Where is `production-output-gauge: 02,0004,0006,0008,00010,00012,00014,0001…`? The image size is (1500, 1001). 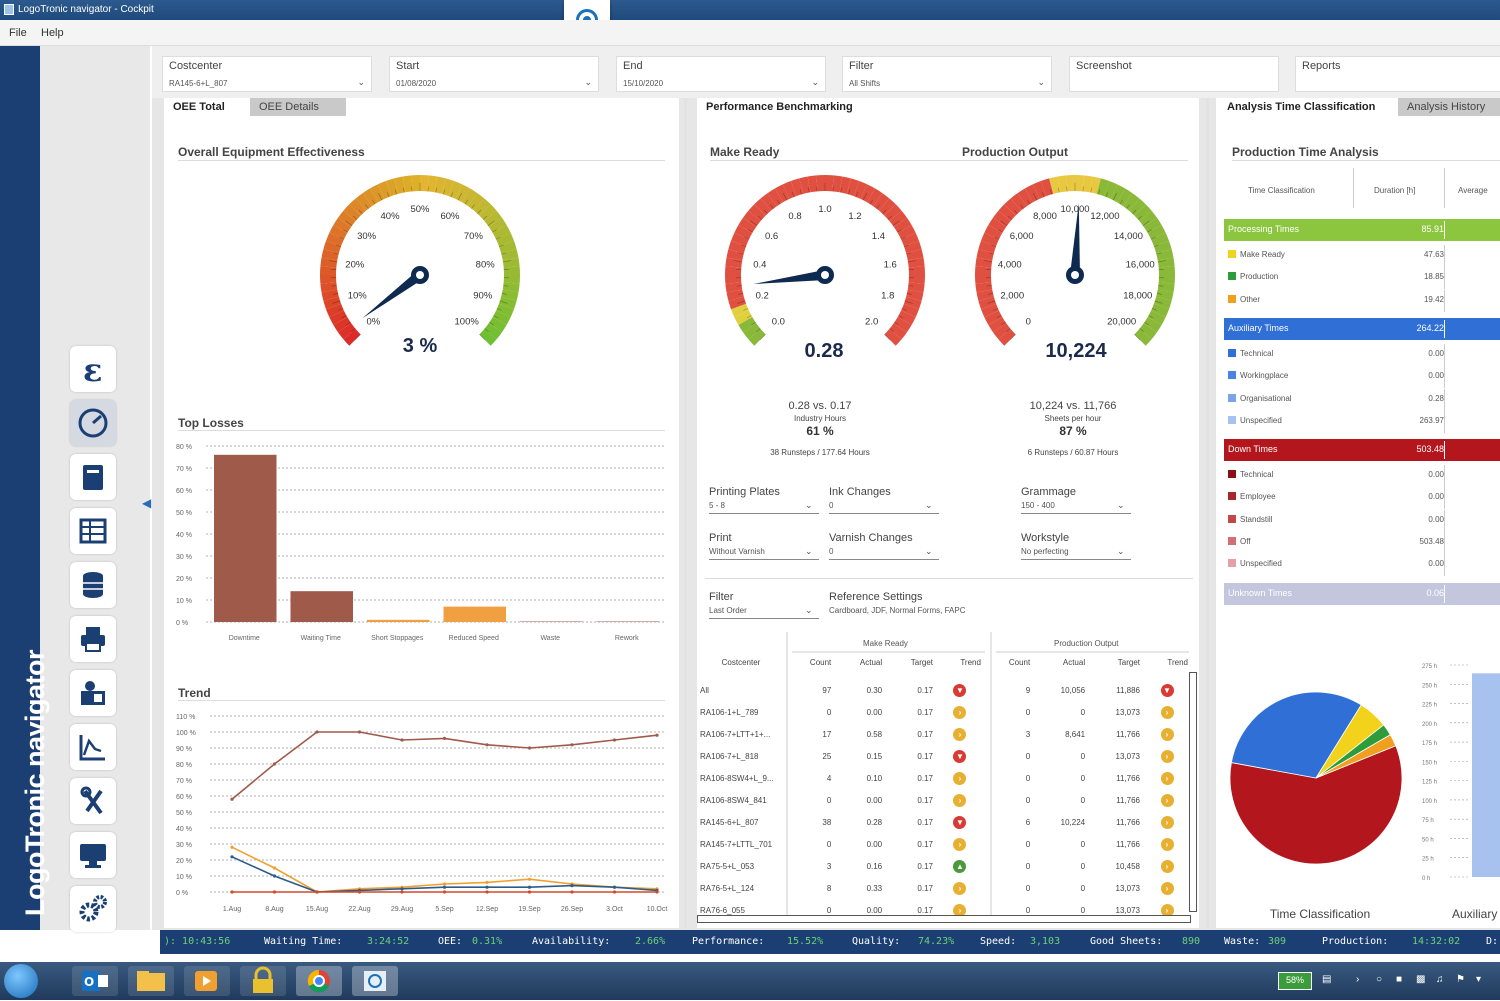
production-output-gauge: 02,0004,0006,0008,00010,00012,00014,0001… is located at coordinates (1075, 260).